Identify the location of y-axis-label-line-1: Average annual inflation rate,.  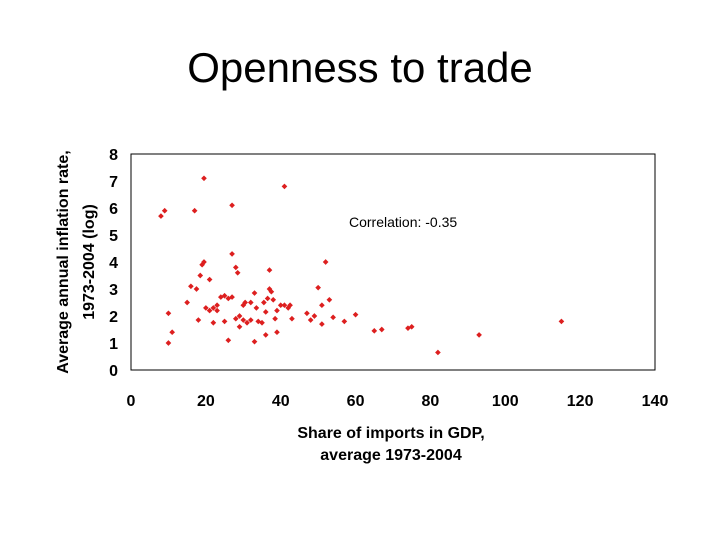
(63, 261).